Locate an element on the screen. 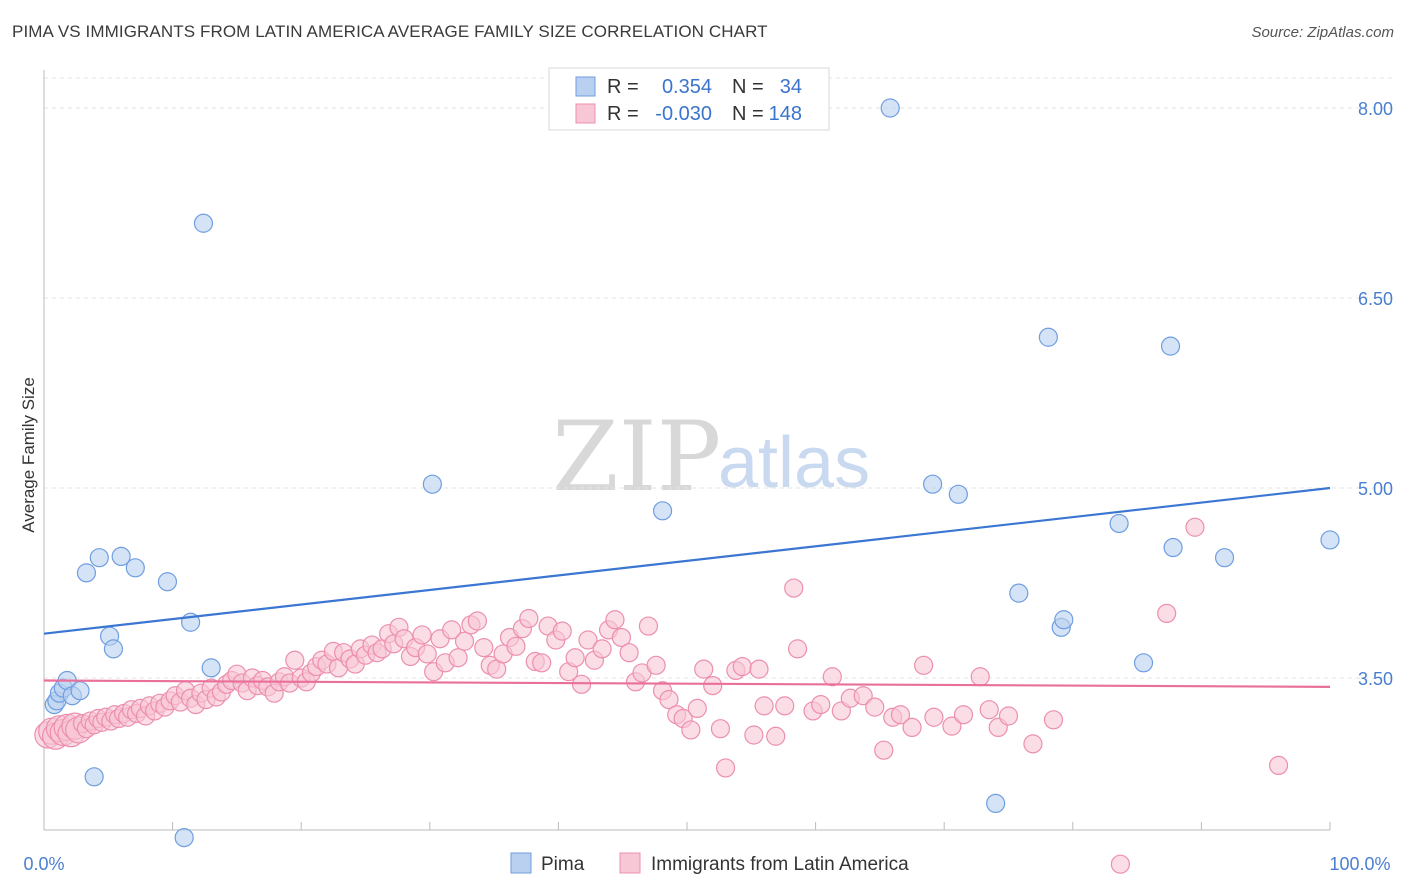 The image size is (1406, 892). x-tick-labels: 0.0% 100.0% is located at coordinates (706, 864).